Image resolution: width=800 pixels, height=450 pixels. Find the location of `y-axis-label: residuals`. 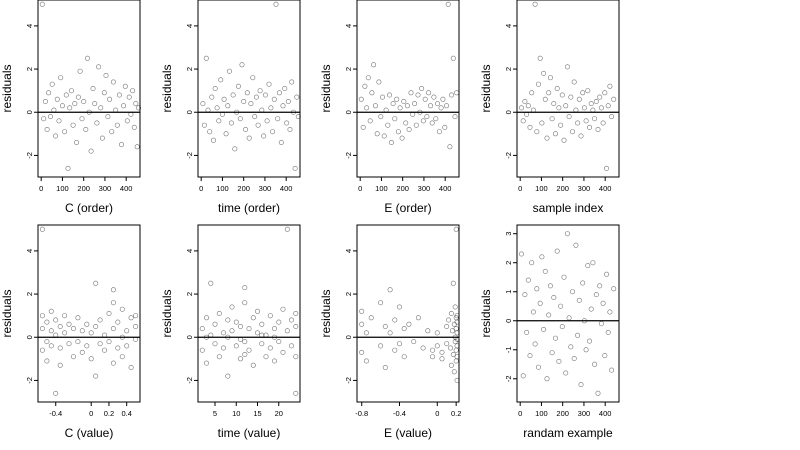

y-axis-label: residuals is located at coordinates (326, 88).